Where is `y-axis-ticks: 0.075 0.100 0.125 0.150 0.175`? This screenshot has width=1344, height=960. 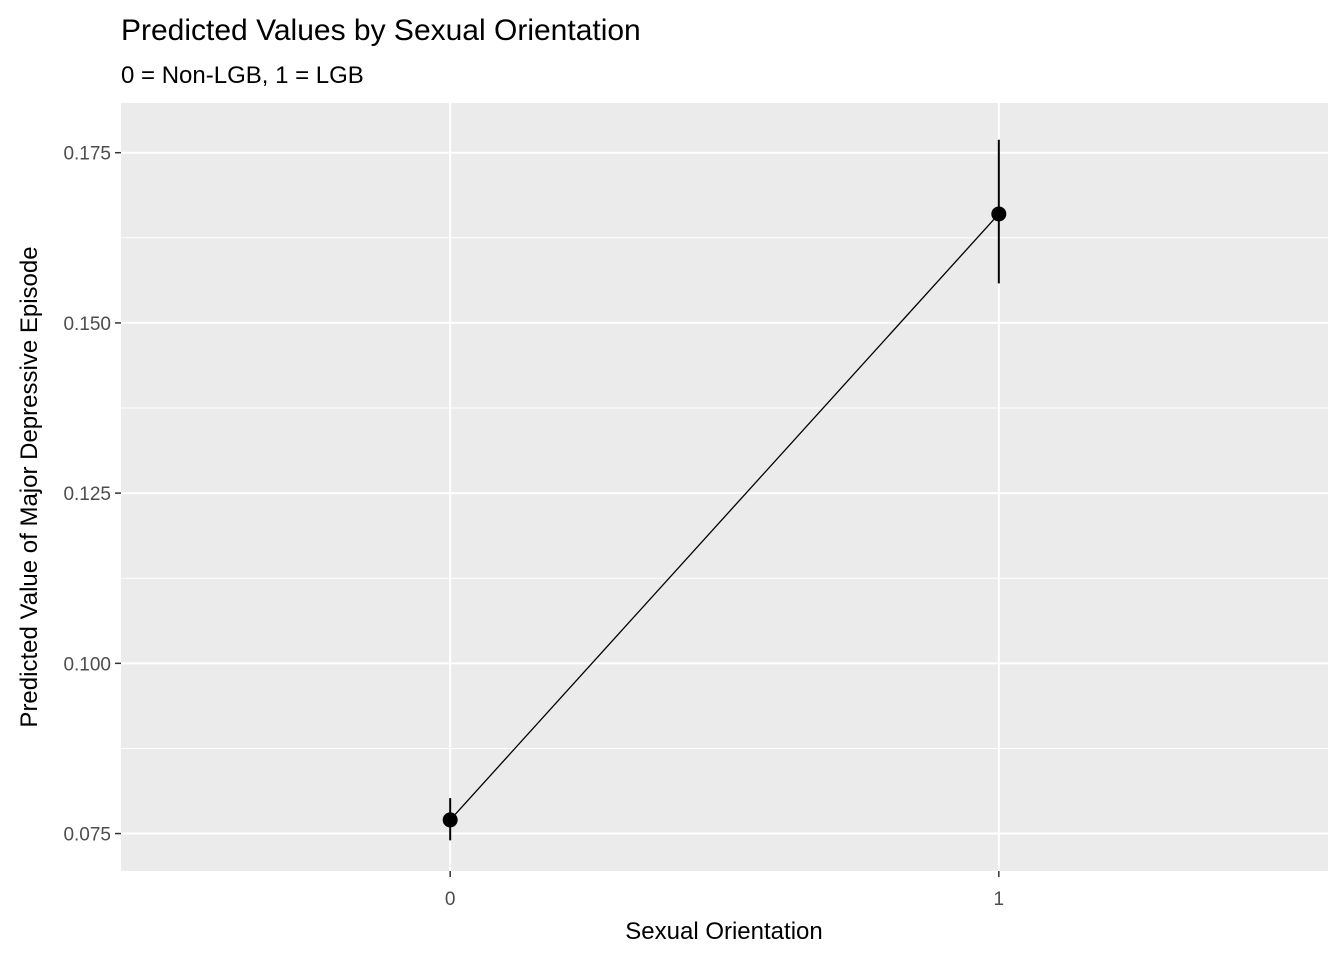 y-axis-ticks: 0.075 0.100 0.125 0.150 0.175 is located at coordinates (92, 495).